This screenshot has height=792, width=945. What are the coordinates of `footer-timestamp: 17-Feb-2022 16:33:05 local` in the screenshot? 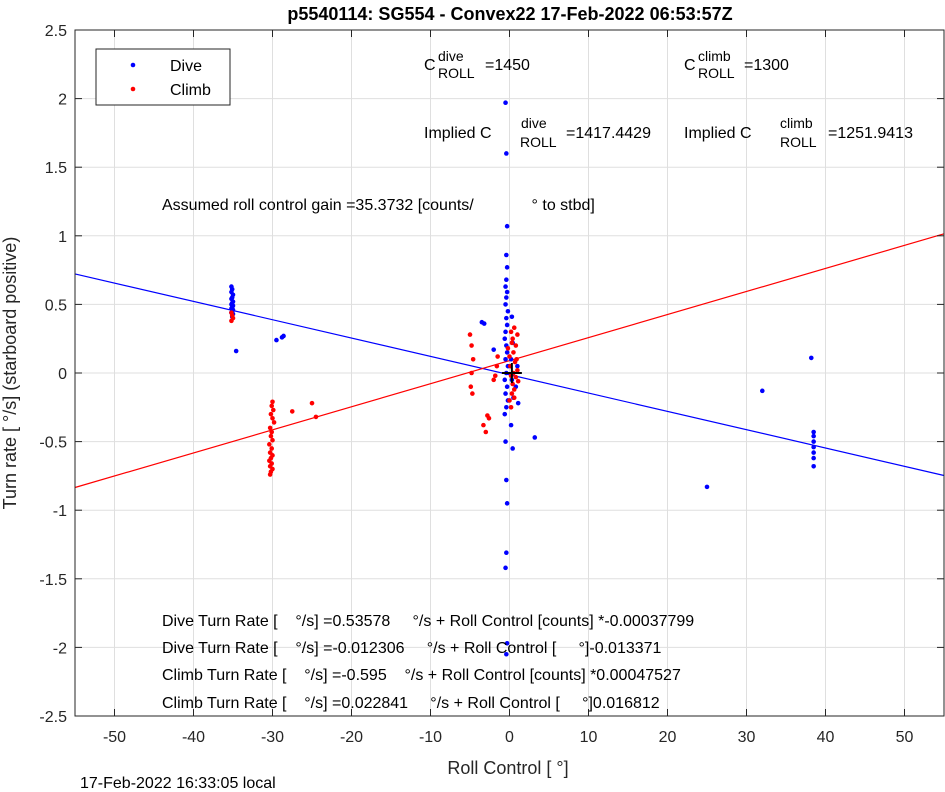 It's located at (178, 783).